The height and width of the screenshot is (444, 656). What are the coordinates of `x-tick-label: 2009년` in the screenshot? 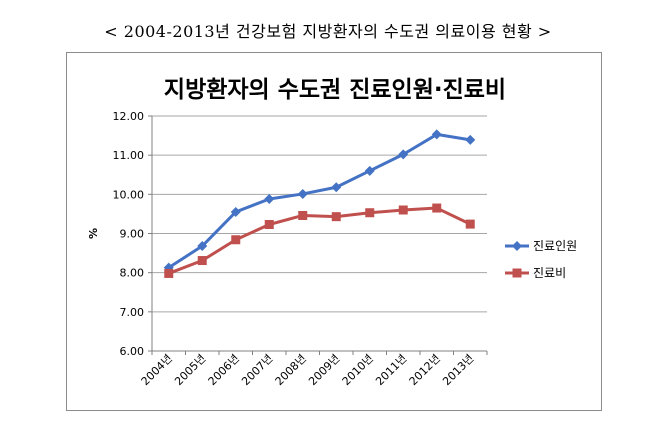 It's located at (324, 370).